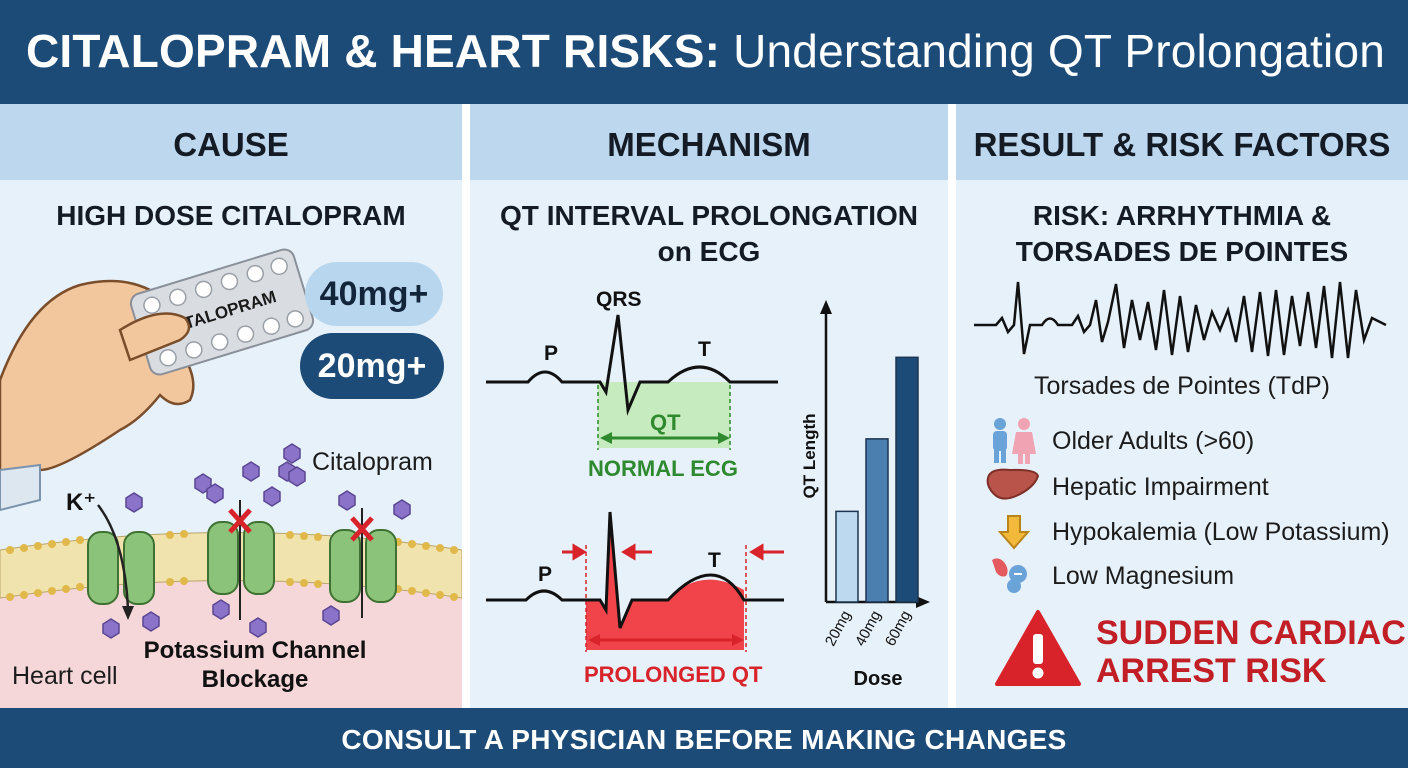  Describe the element at coordinates (877, 520) in the screenshot. I see `chart-bar-40mg` at that location.